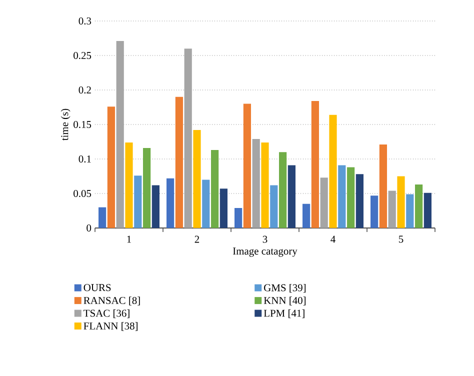 This screenshot has width=474, height=376. I want to click on x-tick-label: 2, so click(197, 239).